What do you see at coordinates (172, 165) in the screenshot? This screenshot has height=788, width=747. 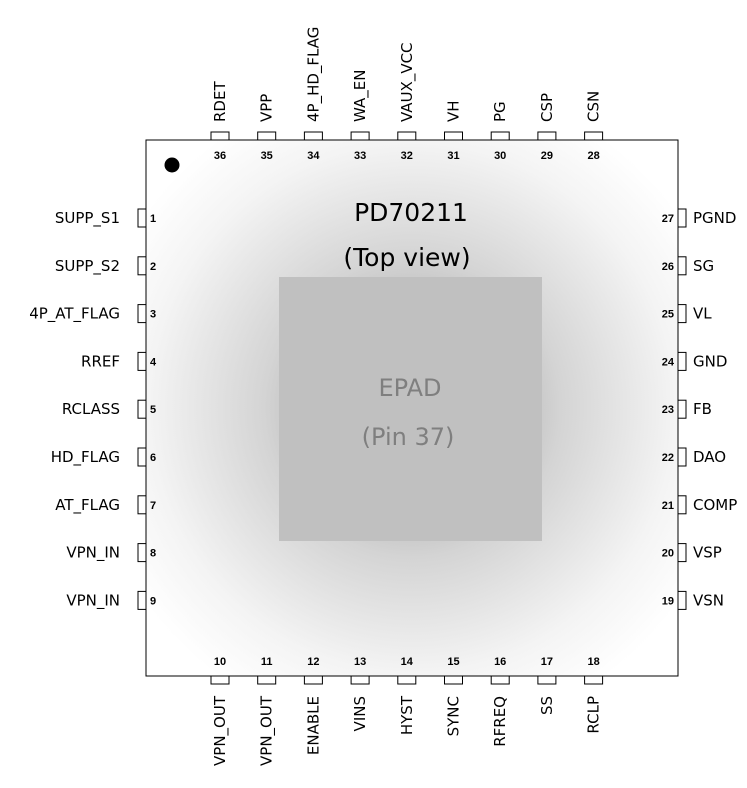 I see `pin1-marker-dot` at bounding box center [172, 165].